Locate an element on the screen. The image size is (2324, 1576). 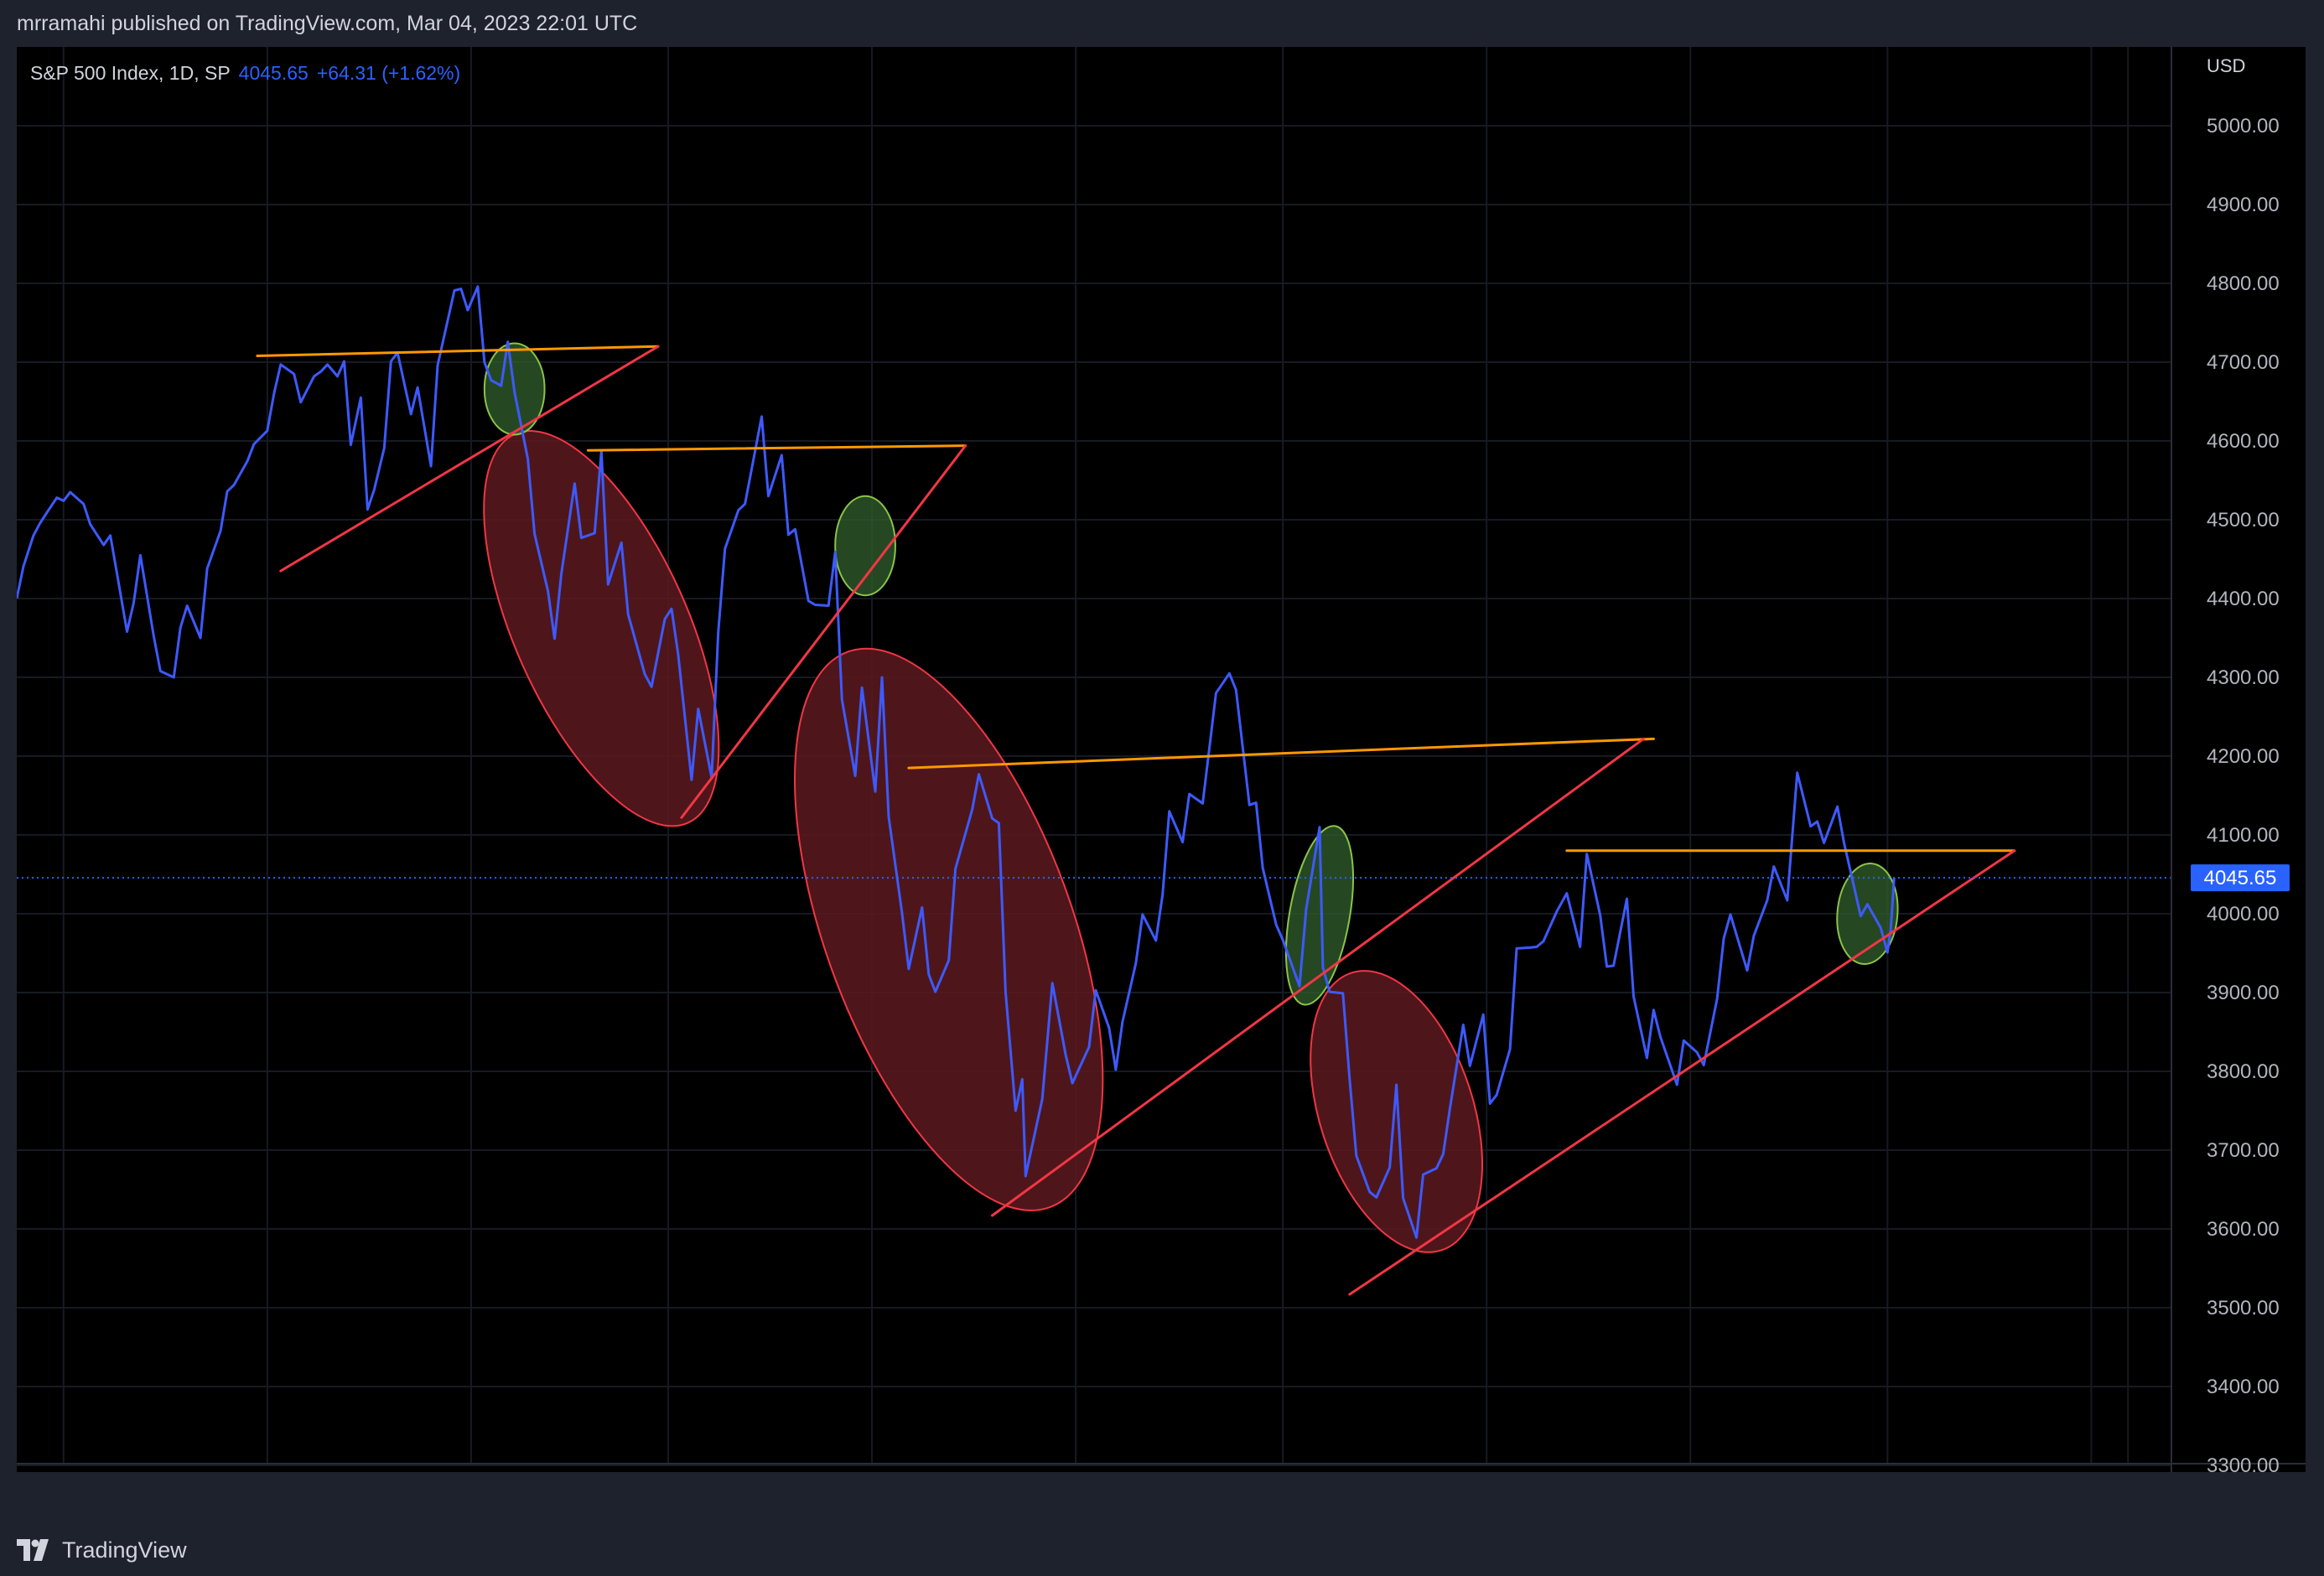
price-axis-tick-label: 4700.00 is located at coordinates (2243, 362).